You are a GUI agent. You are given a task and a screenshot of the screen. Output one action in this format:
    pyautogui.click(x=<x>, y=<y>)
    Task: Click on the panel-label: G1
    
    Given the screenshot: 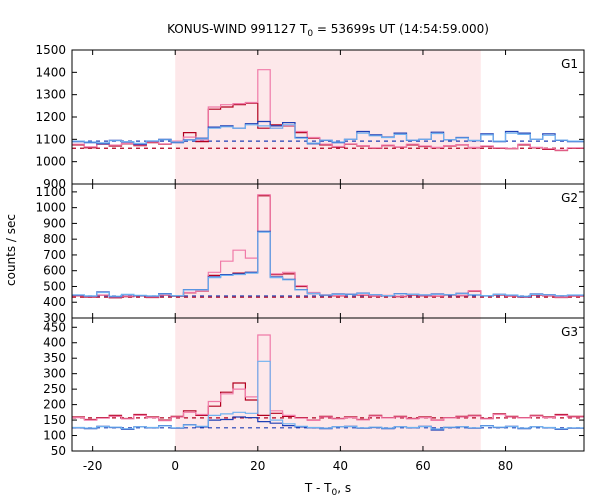 What is the action you would take?
    pyautogui.click(x=569, y=64)
    